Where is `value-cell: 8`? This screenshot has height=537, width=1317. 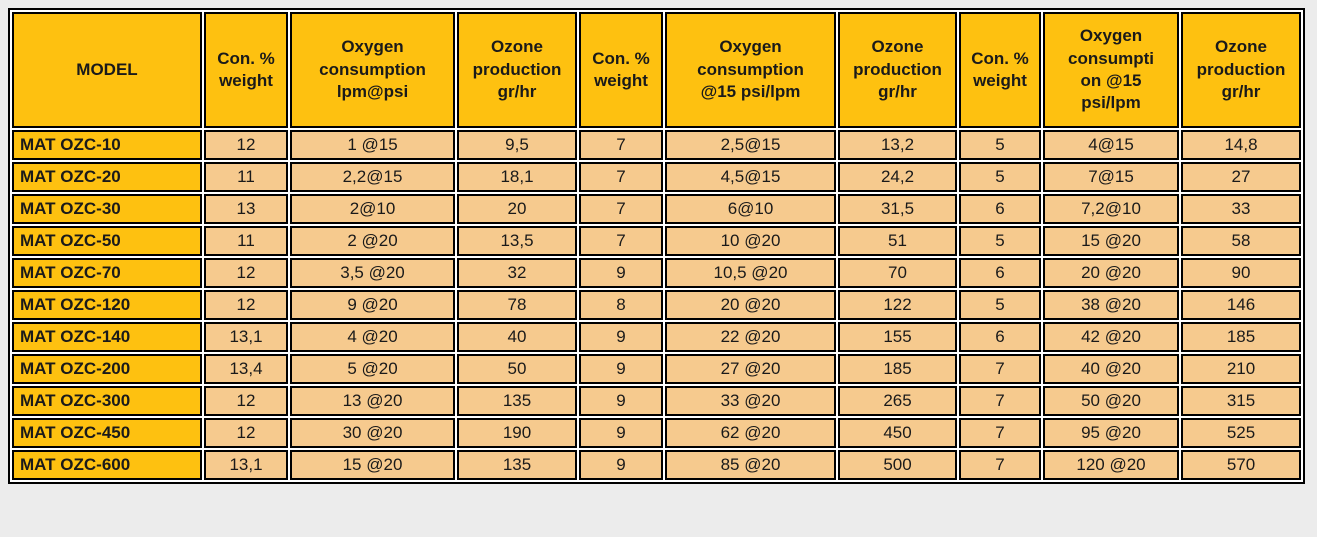 value-cell: 8 is located at coordinates (621, 305).